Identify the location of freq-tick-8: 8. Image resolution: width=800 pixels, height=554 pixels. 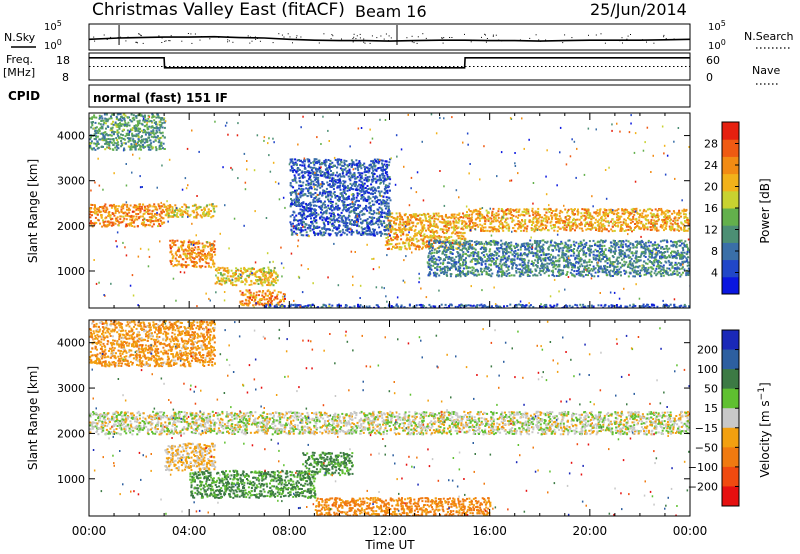
(65, 77).